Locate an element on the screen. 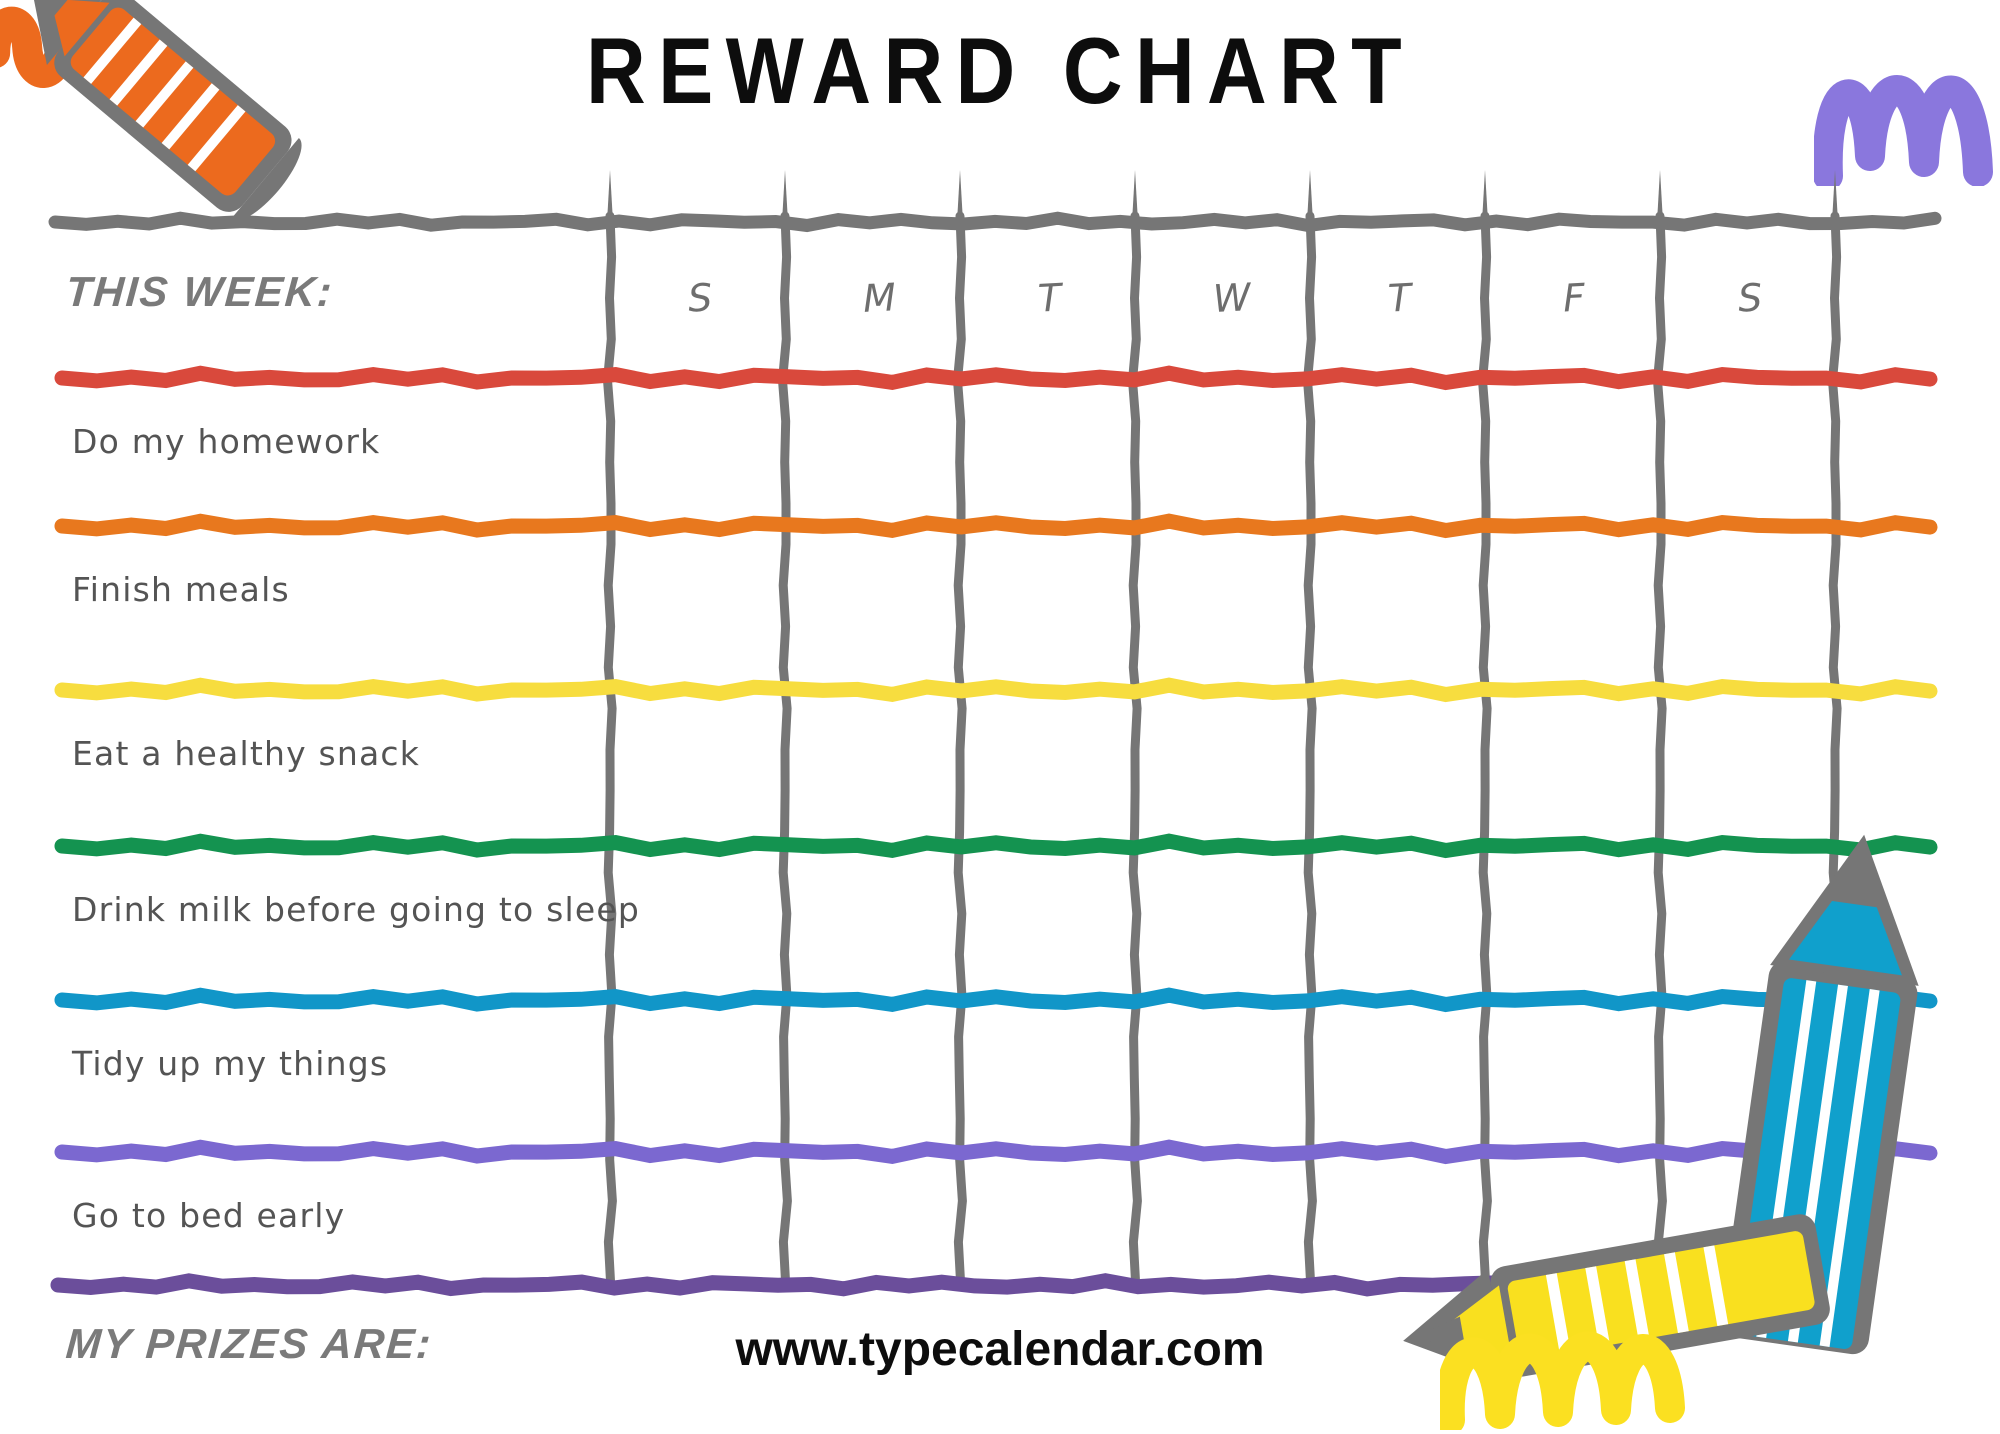 Image resolution: width=2000 pixels, height=1434 pixels. day-header-sunday: S is located at coordinates (699, 298).